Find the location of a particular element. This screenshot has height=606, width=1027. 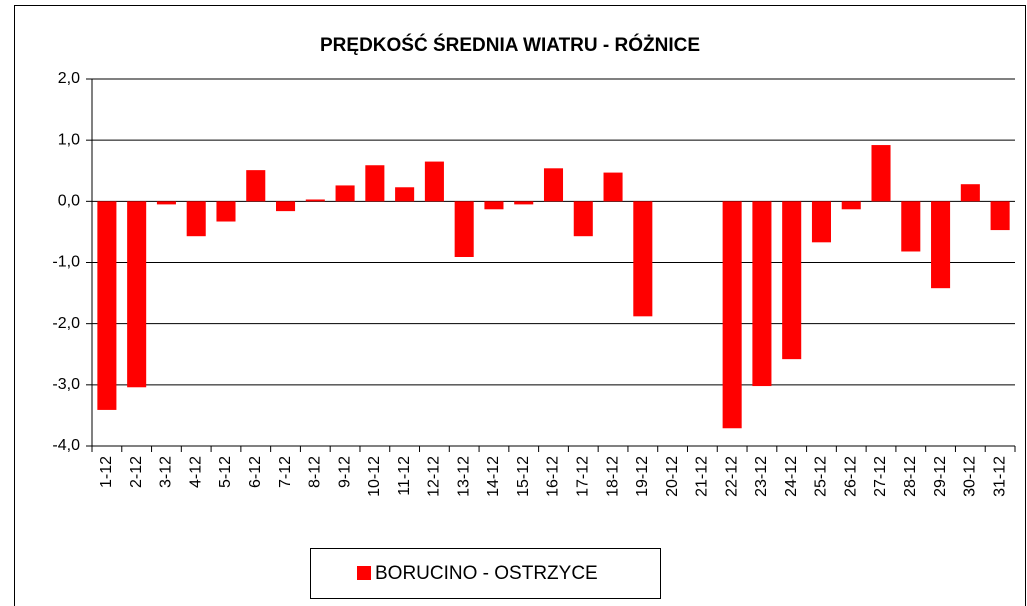

x-tick-label: 17-12 is located at coordinates (582, 476).